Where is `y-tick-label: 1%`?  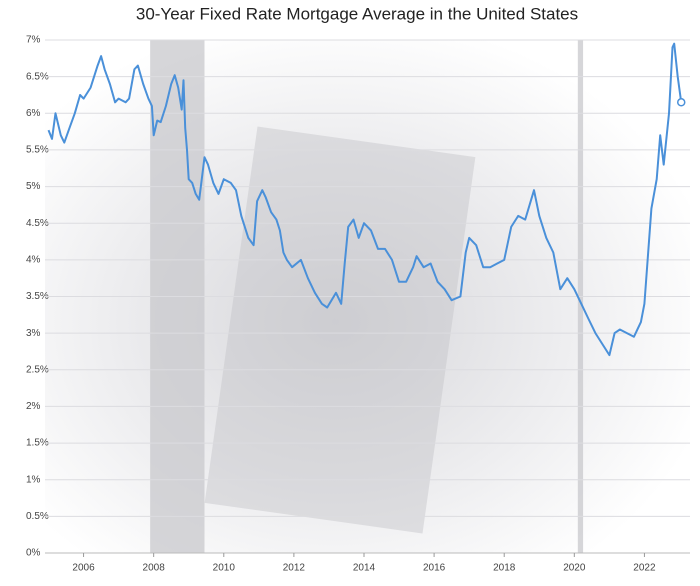
y-tick-label: 1% is located at coordinates (33, 479).